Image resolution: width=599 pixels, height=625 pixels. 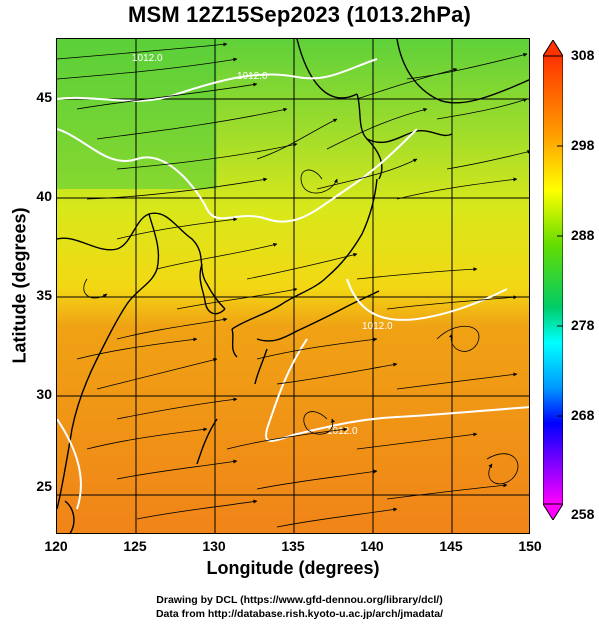 I want to click on colorbar, so click(x=553, y=280).